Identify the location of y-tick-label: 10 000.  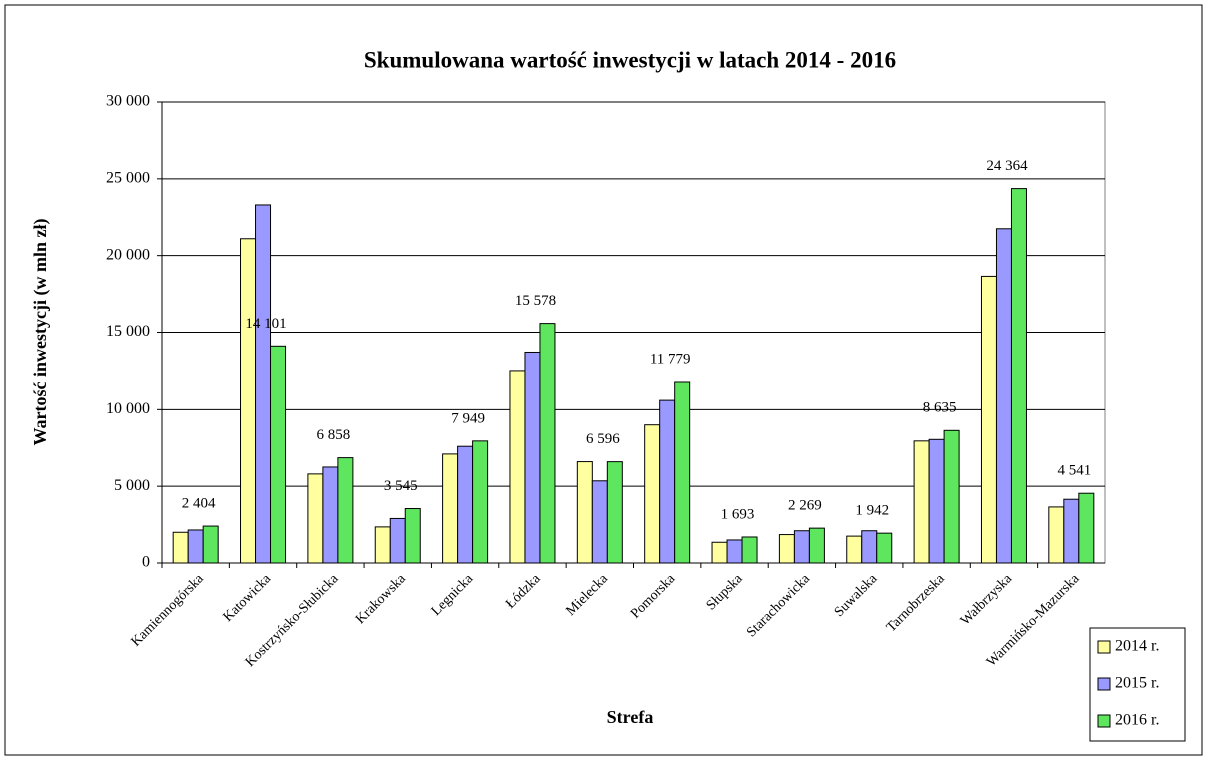
(128, 408).